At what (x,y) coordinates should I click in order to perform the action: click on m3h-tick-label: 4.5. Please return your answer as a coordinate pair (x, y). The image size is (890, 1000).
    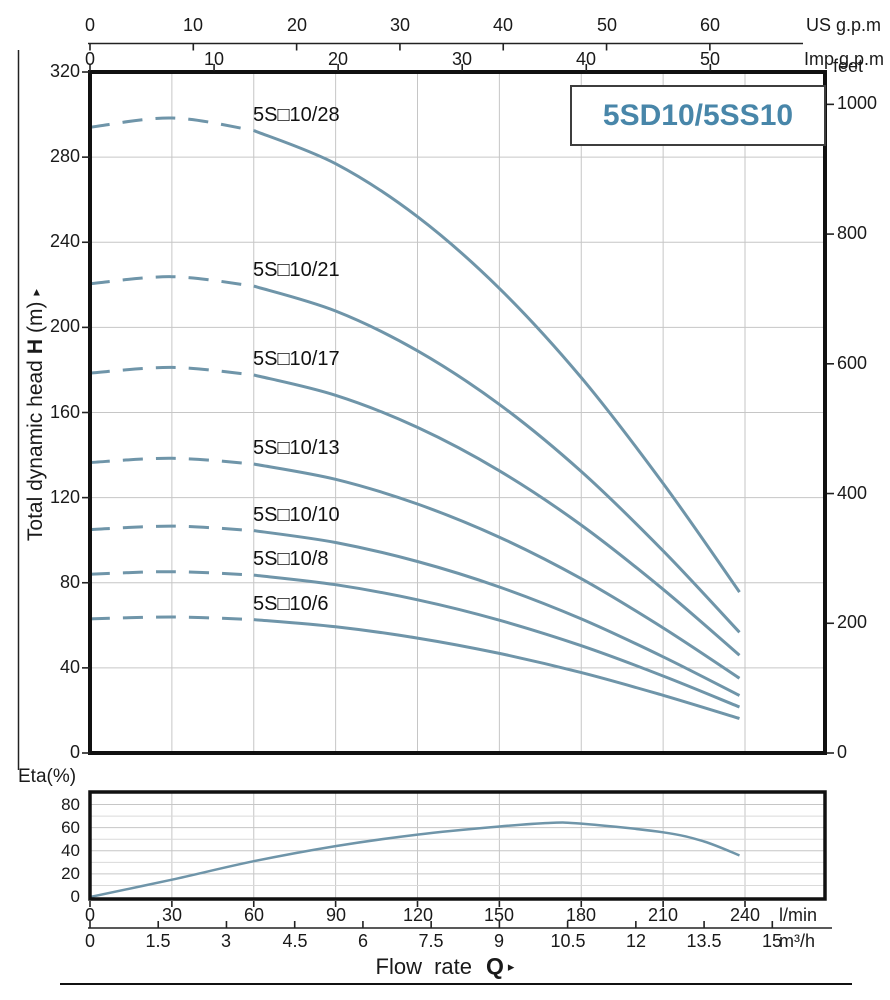
    Looking at the image, I should click on (295, 941).